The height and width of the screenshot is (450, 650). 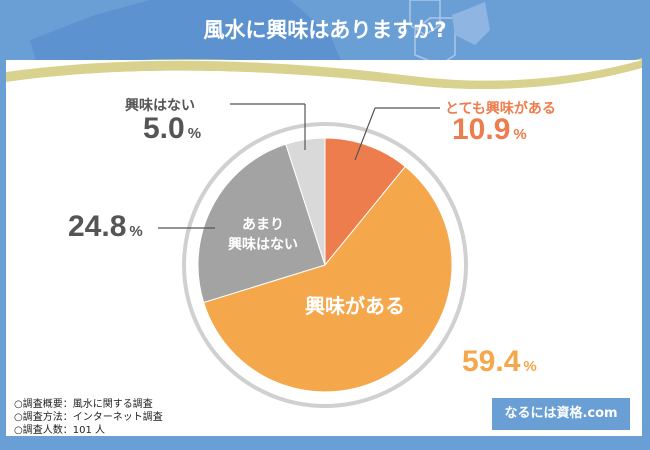 What do you see at coordinates (187, 37) in the screenshot?
I see `compass-decor` at bounding box center [187, 37].